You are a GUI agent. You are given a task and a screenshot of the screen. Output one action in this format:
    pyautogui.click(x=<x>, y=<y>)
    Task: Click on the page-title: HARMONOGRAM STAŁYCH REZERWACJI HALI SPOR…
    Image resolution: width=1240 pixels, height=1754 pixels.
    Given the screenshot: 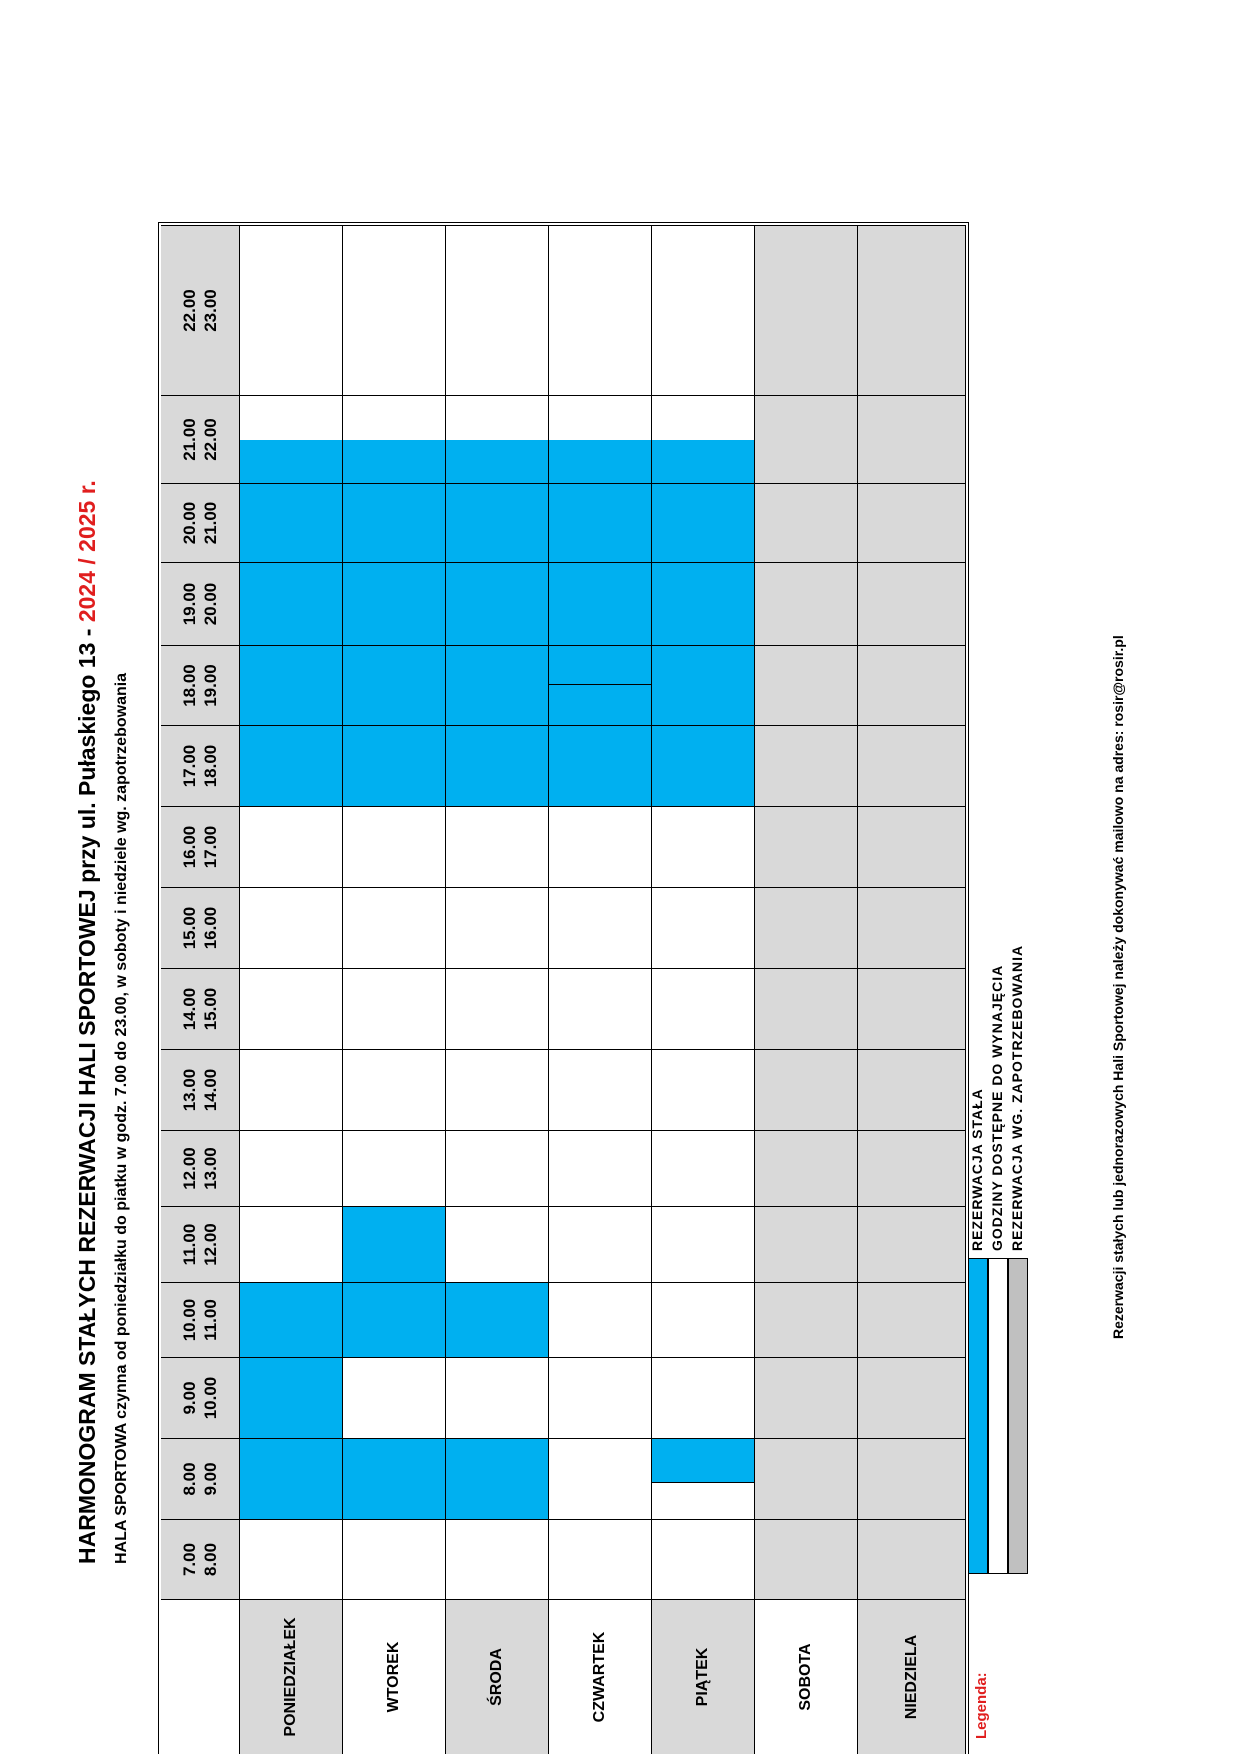 What is the action you would take?
    pyautogui.click(x=87, y=1022)
    